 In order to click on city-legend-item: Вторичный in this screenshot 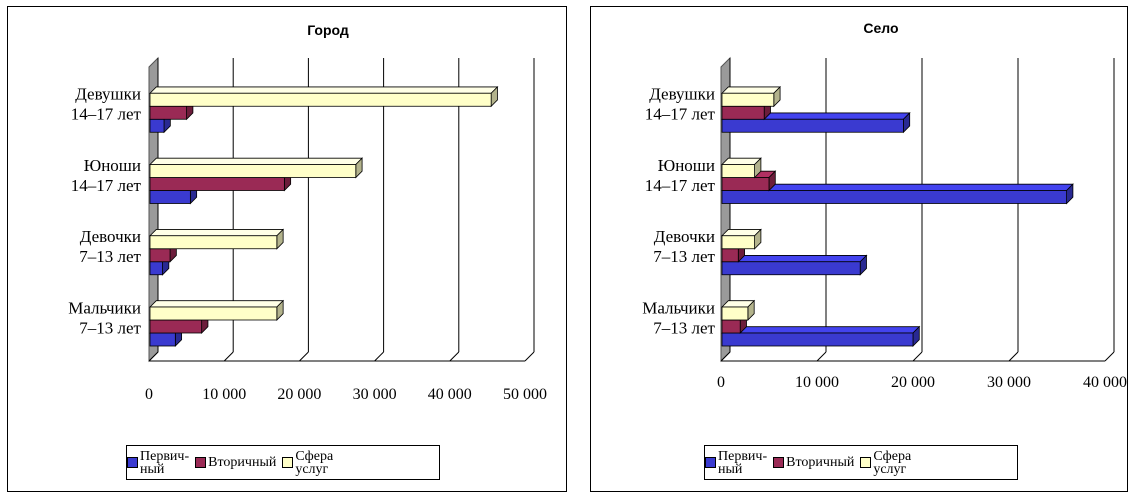, I will do `click(236, 462)`.